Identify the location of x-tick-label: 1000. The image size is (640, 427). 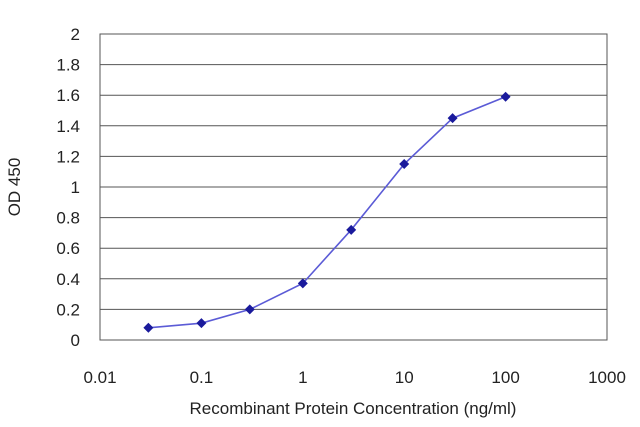
(607, 377).